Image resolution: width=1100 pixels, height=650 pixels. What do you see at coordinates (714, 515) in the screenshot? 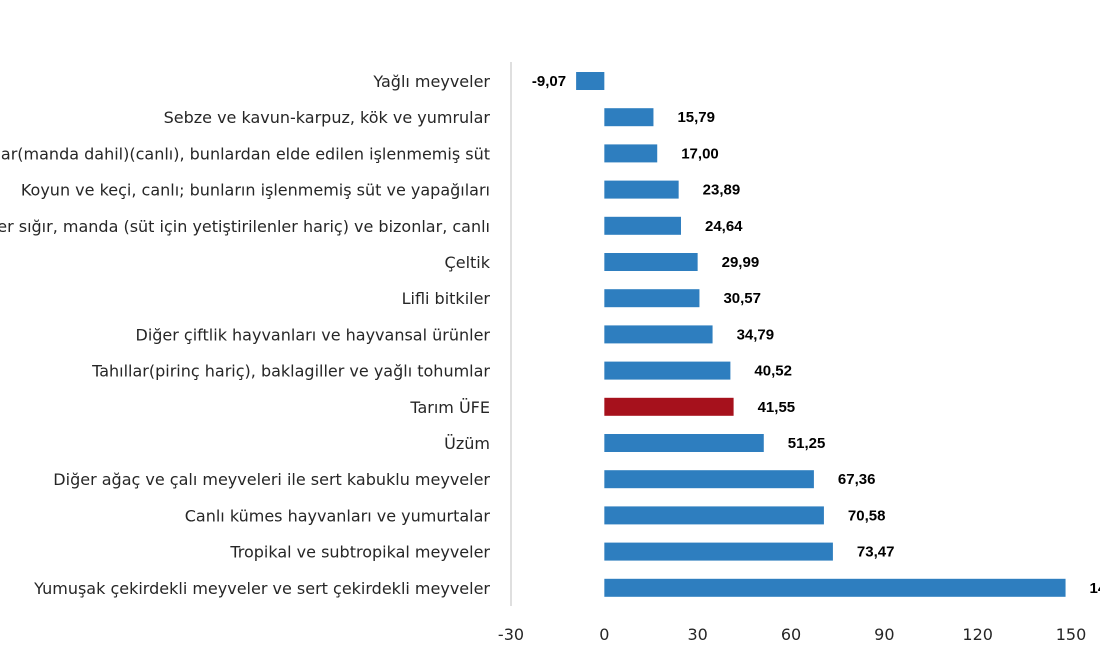
I see `bar-canli-kumes-hayvanlari-ve-yumurtalar` at bounding box center [714, 515].